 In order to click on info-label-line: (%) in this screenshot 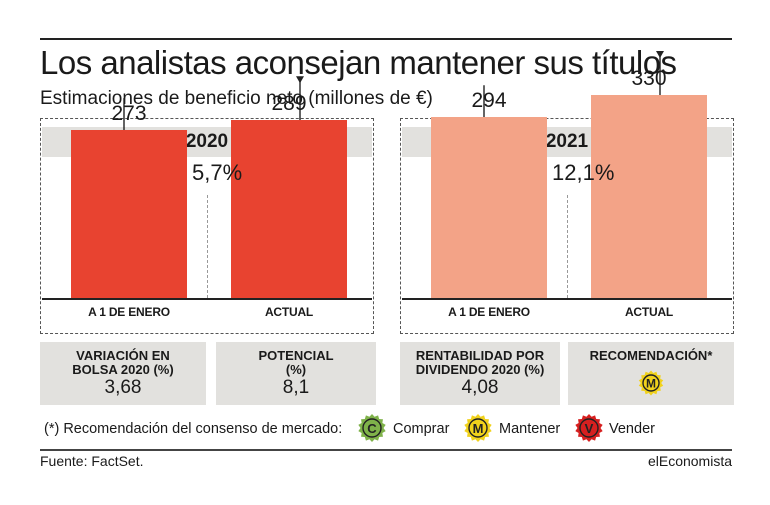, I will do `click(296, 369)`.